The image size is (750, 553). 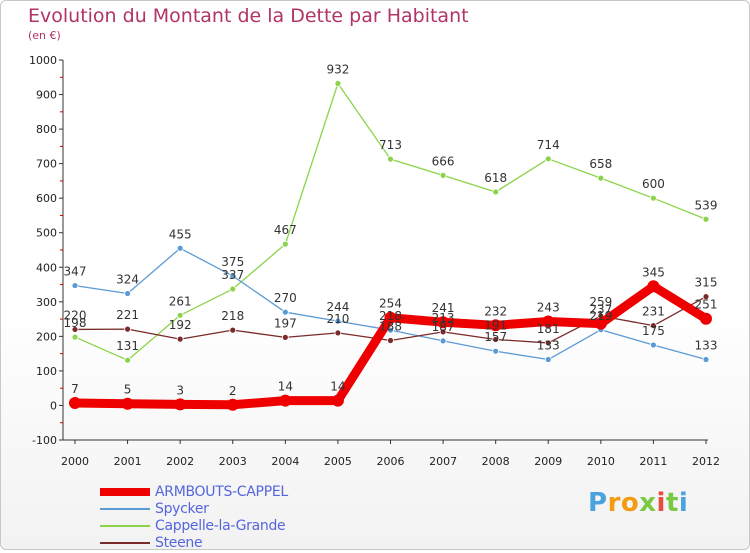 I want to click on data-label: 251, so click(x=706, y=305).